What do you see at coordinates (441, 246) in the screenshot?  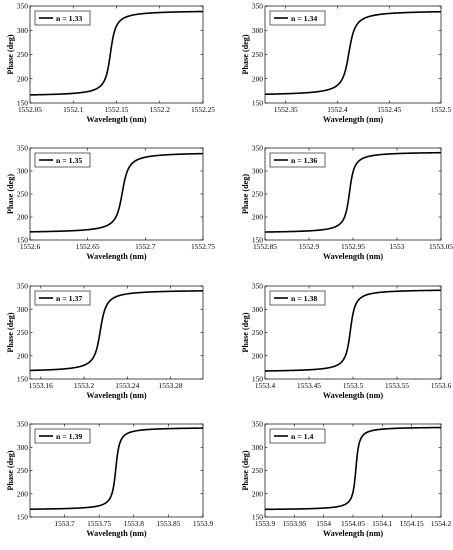 I see `x-tick-label: 1553.05` at bounding box center [441, 246].